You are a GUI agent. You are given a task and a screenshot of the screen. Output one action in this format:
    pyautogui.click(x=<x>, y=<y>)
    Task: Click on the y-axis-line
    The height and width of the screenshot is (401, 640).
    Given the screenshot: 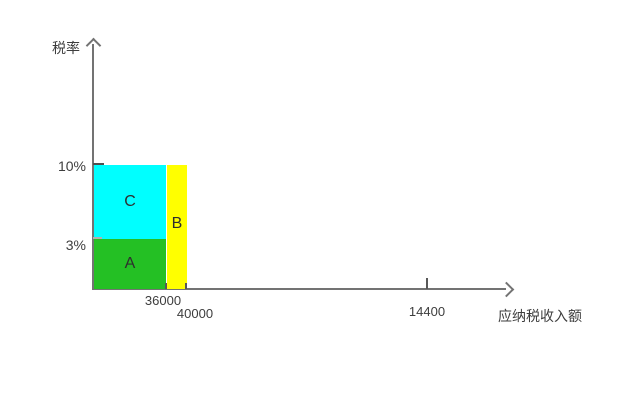 What is the action you would take?
    pyautogui.click(x=93, y=166)
    